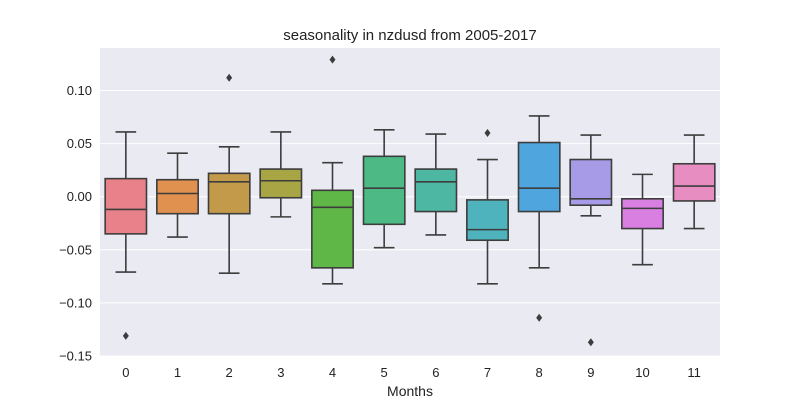  What do you see at coordinates (411, 372) in the screenshot?
I see `x-axis: 0 1 2 3 4 5 6 7 8 9 10 11` at bounding box center [411, 372].